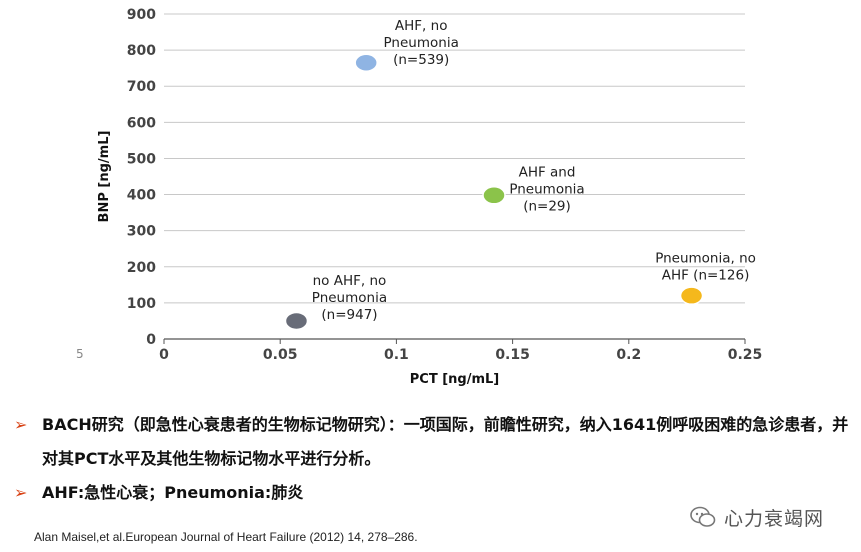 This screenshot has width=861, height=552. What do you see at coordinates (141, 159) in the screenshot?
I see `y-tick-label: 500` at bounding box center [141, 159].